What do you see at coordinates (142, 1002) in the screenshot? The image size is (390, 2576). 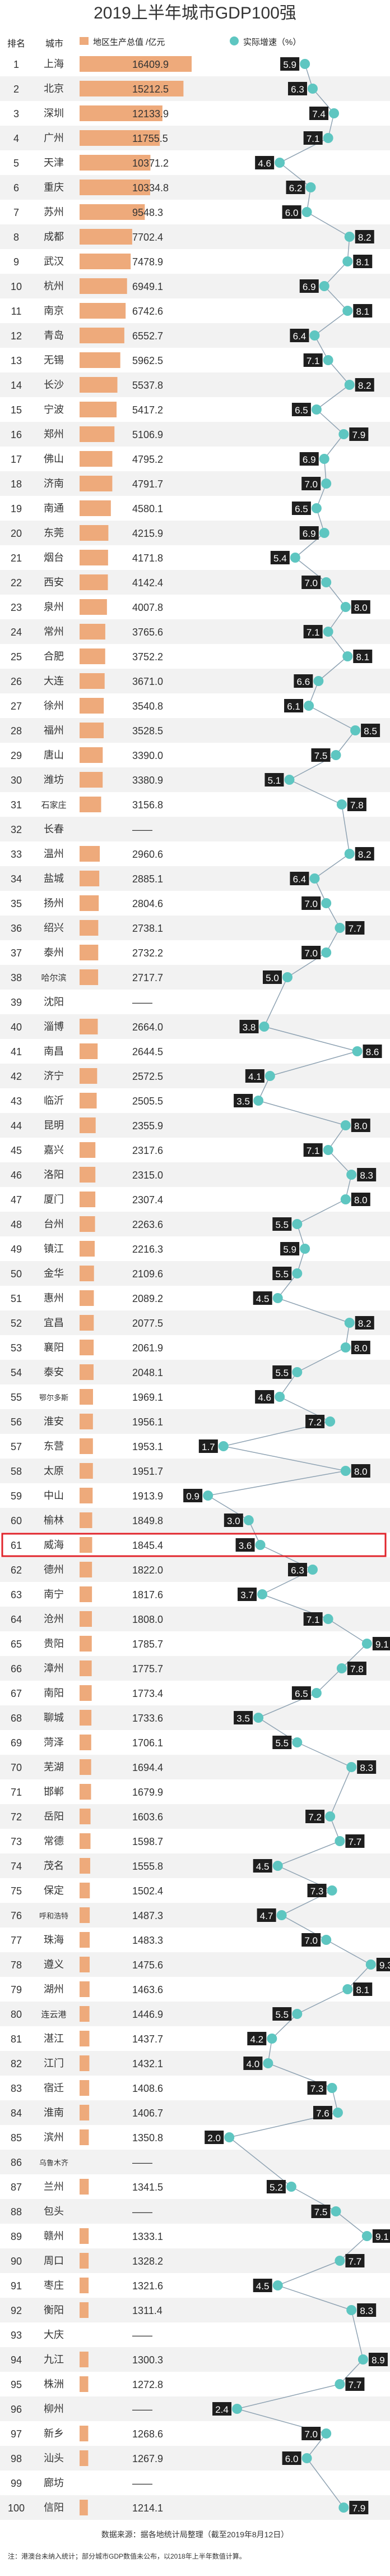 I see `gdp-value-label: ——` at bounding box center [142, 1002].